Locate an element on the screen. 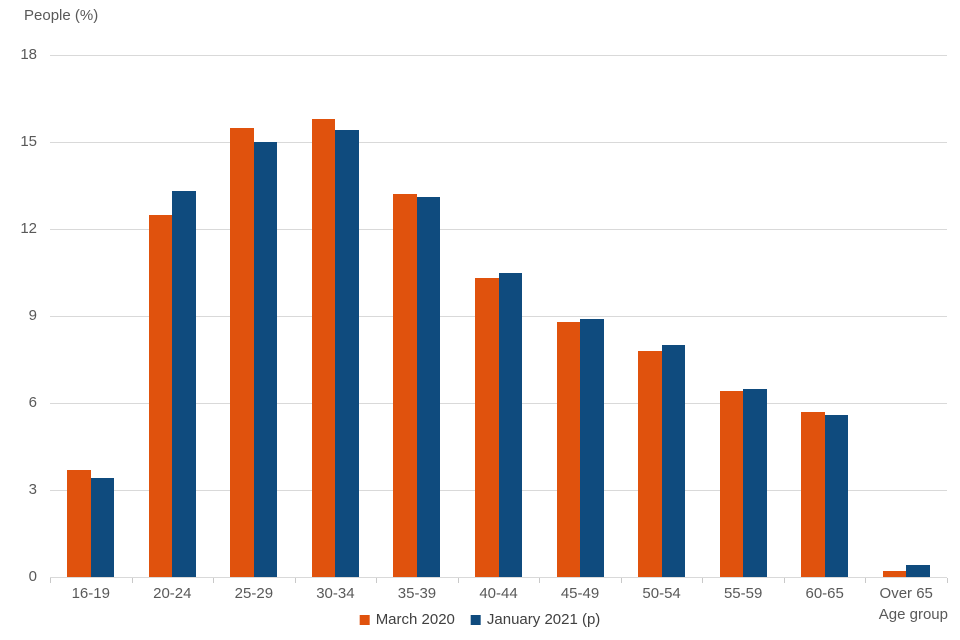 This screenshot has height=640, width=960. y-tick-label: 3 is located at coordinates (32, 489).